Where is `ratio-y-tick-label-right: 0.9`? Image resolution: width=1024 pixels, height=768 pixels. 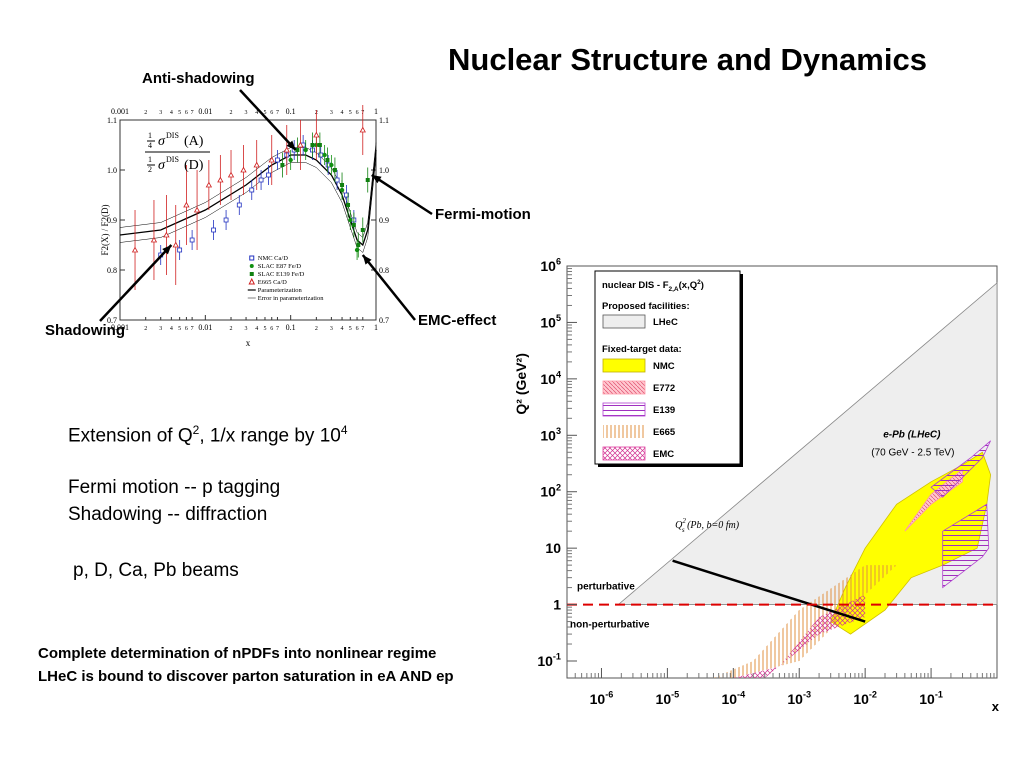 ratio-y-tick-label-right: 0.9 is located at coordinates (384, 220).